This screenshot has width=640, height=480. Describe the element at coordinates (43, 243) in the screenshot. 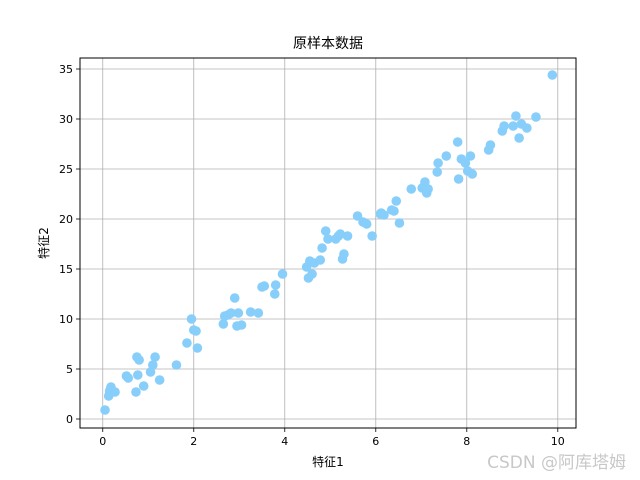

I see `y-axis-label: 特征2` at that location.